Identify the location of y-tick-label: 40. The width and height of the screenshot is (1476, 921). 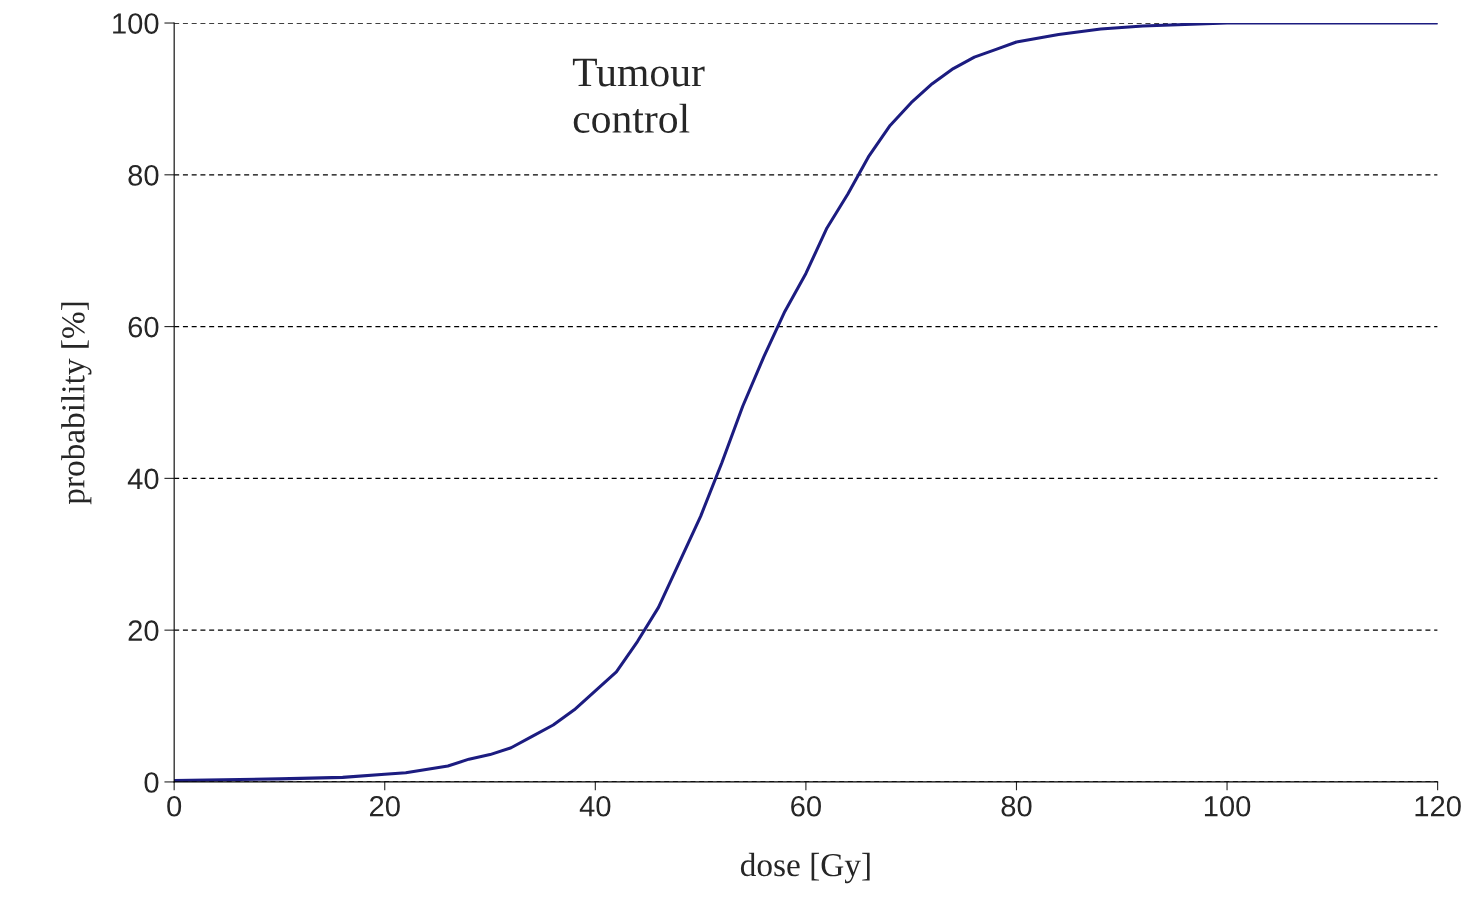
(143, 479).